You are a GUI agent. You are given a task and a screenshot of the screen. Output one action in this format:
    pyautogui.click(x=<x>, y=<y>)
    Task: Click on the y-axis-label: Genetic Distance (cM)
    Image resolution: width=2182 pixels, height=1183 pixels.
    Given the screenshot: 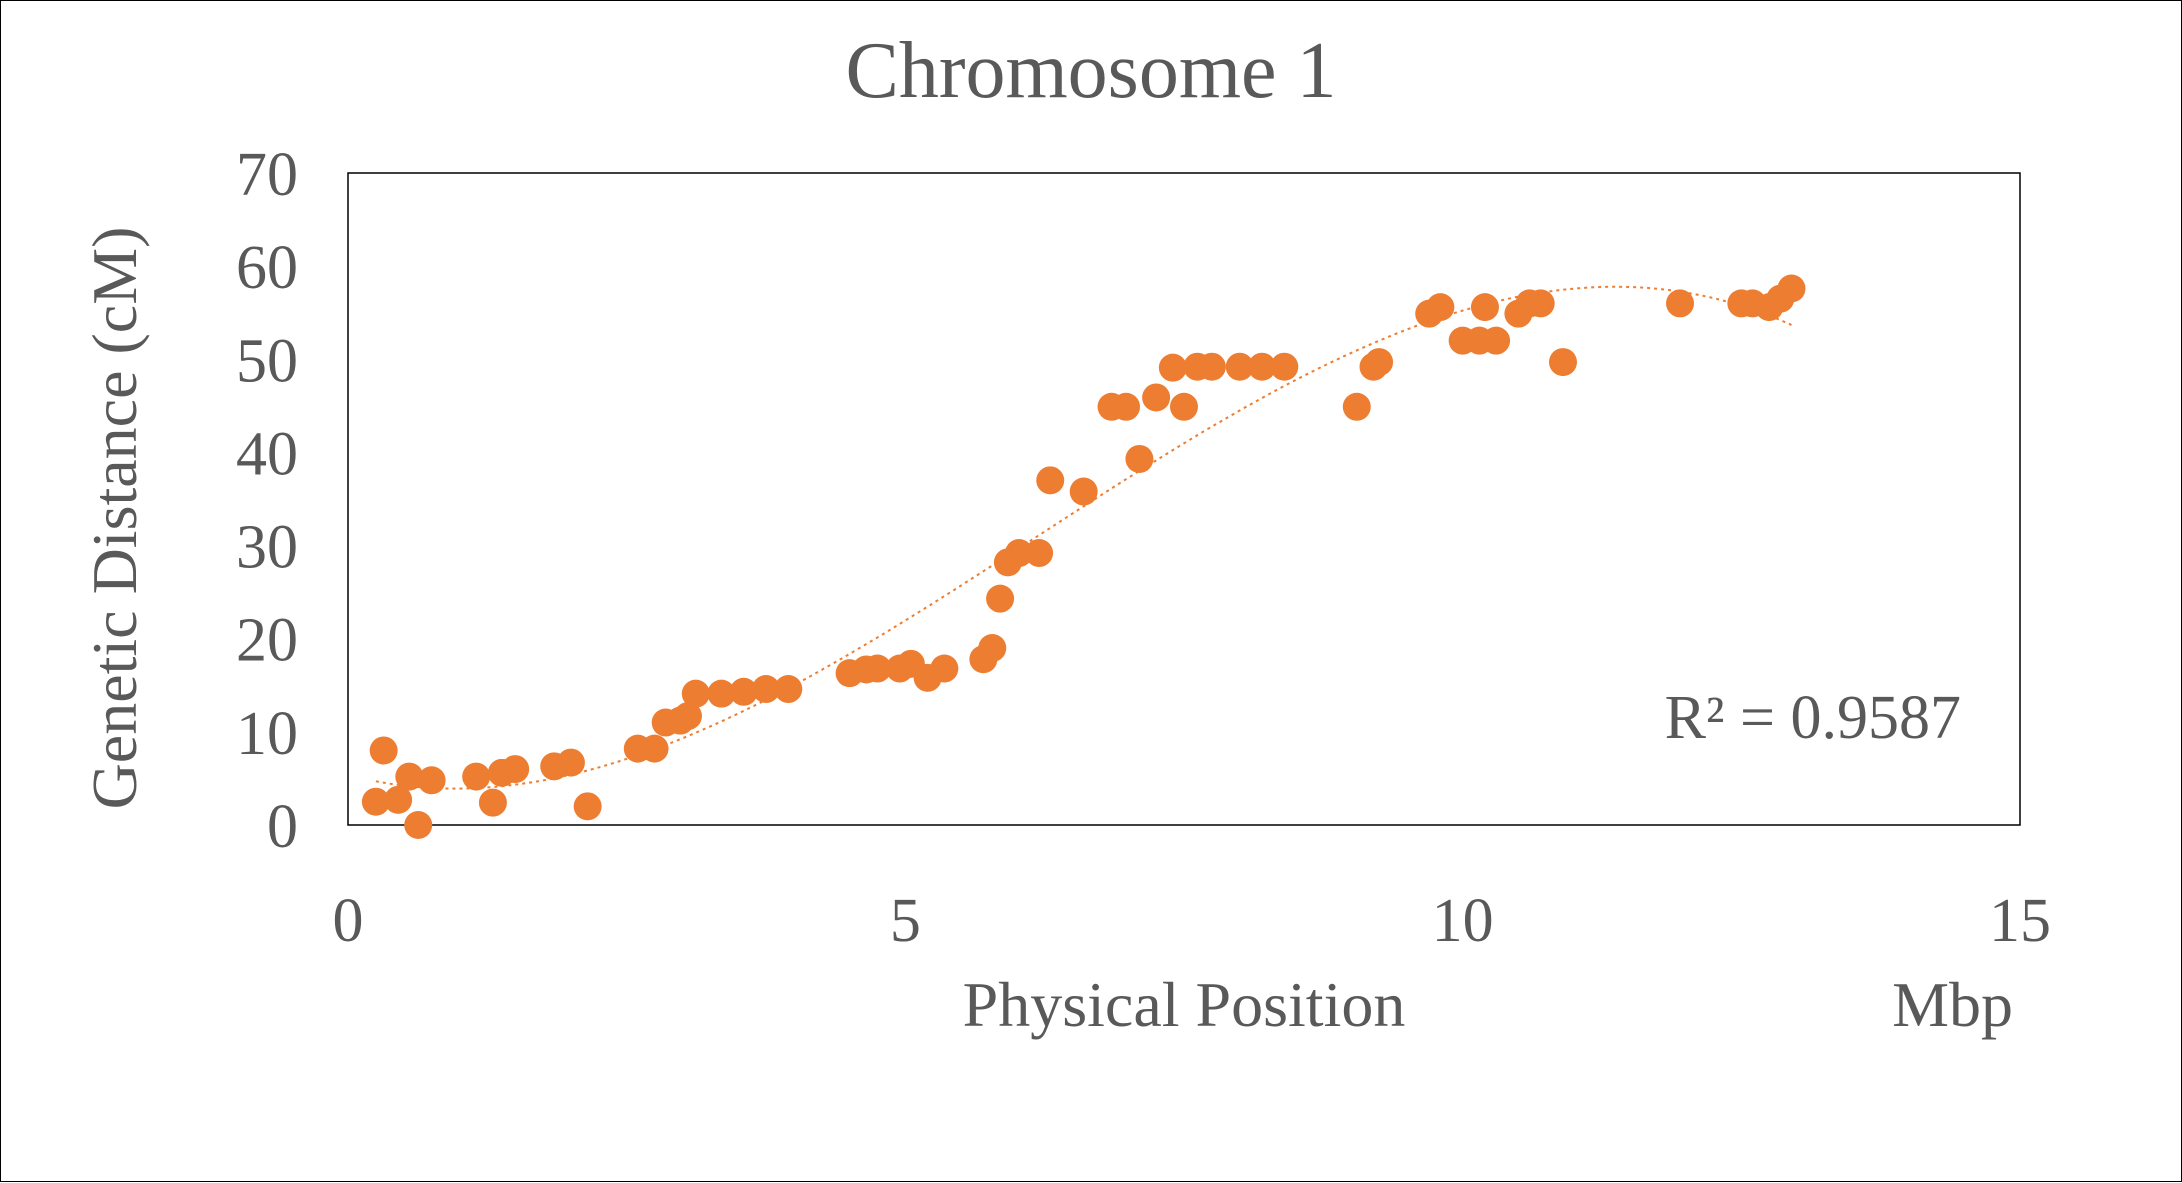 What is the action you would take?
    pyautogui.click(x=114, y=518)
    